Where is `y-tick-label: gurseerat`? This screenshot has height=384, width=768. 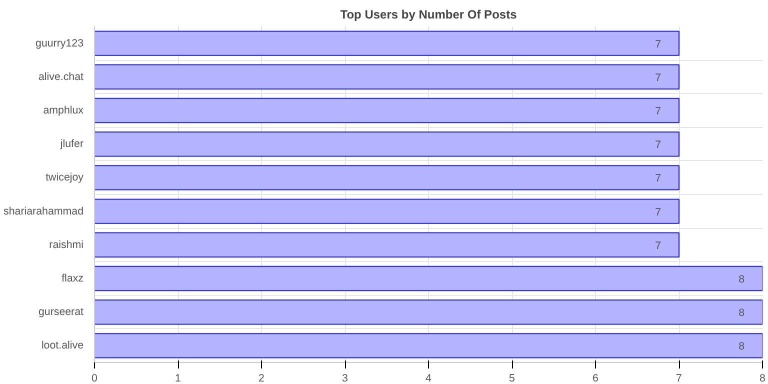
y-tick-label: gurseerat is located at coordinates (61, 312).